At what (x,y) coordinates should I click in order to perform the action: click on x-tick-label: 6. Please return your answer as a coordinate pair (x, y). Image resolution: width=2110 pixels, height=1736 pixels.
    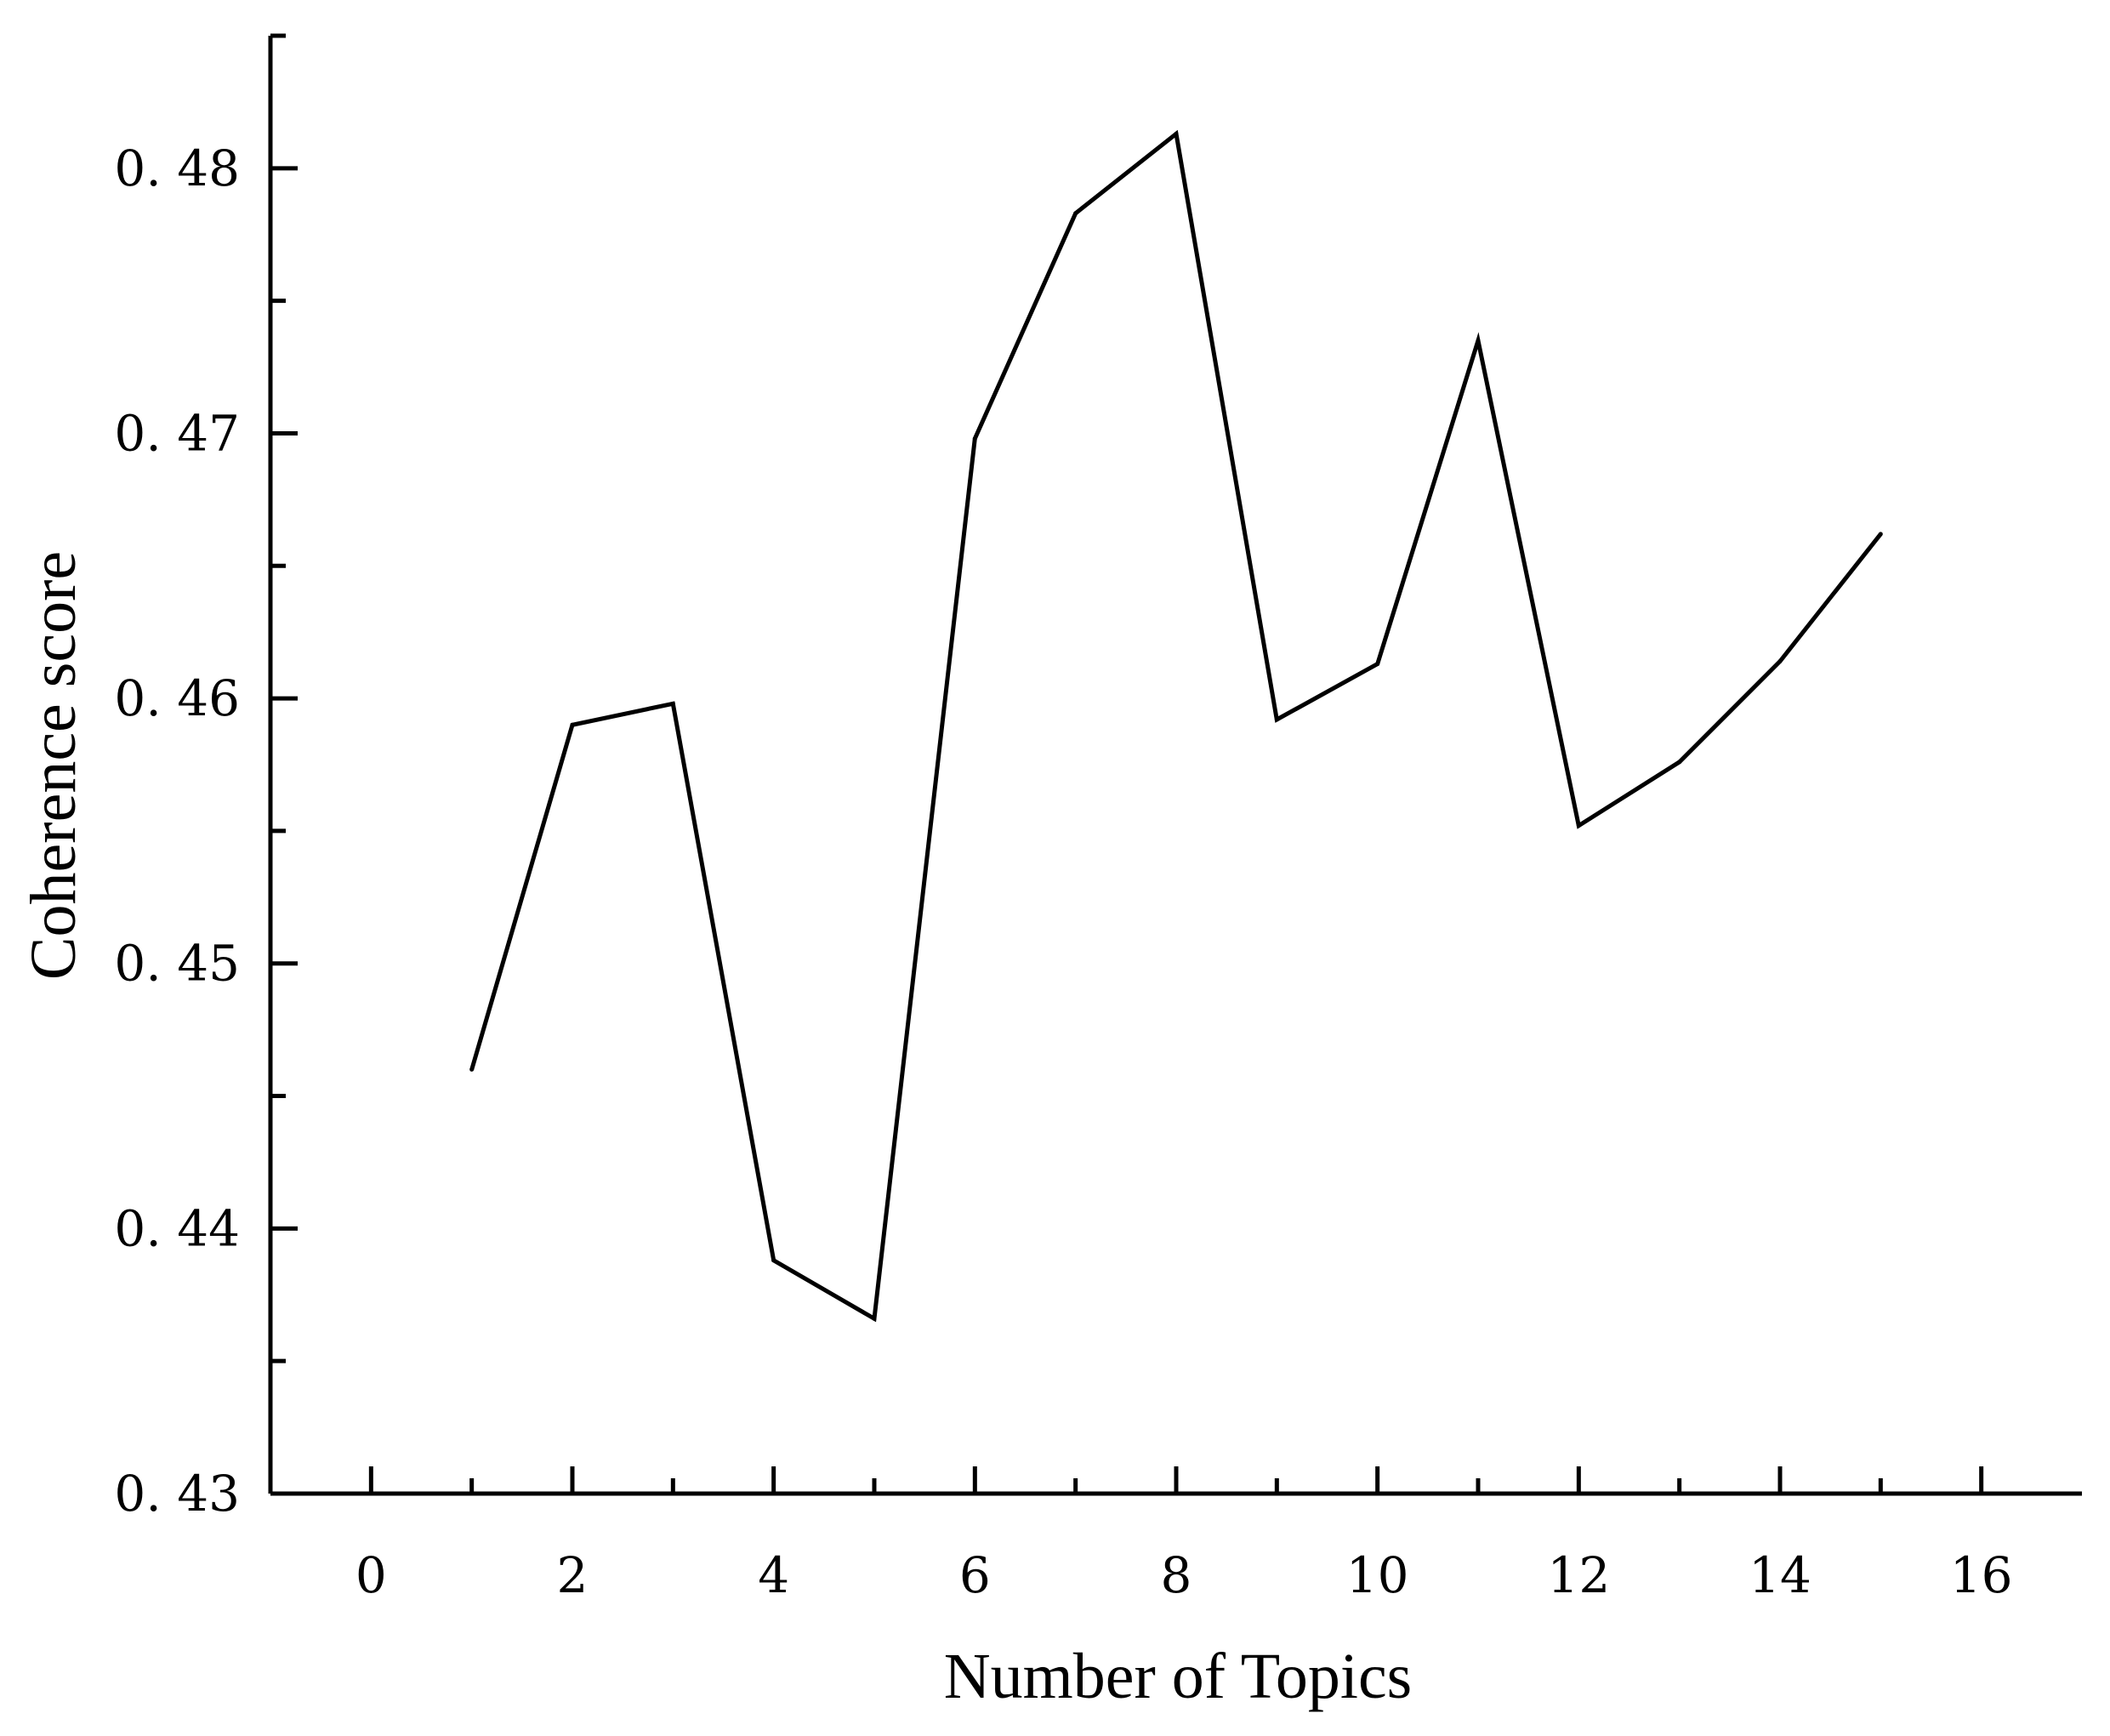
    Looking at the image, I should click on (975, 1575).